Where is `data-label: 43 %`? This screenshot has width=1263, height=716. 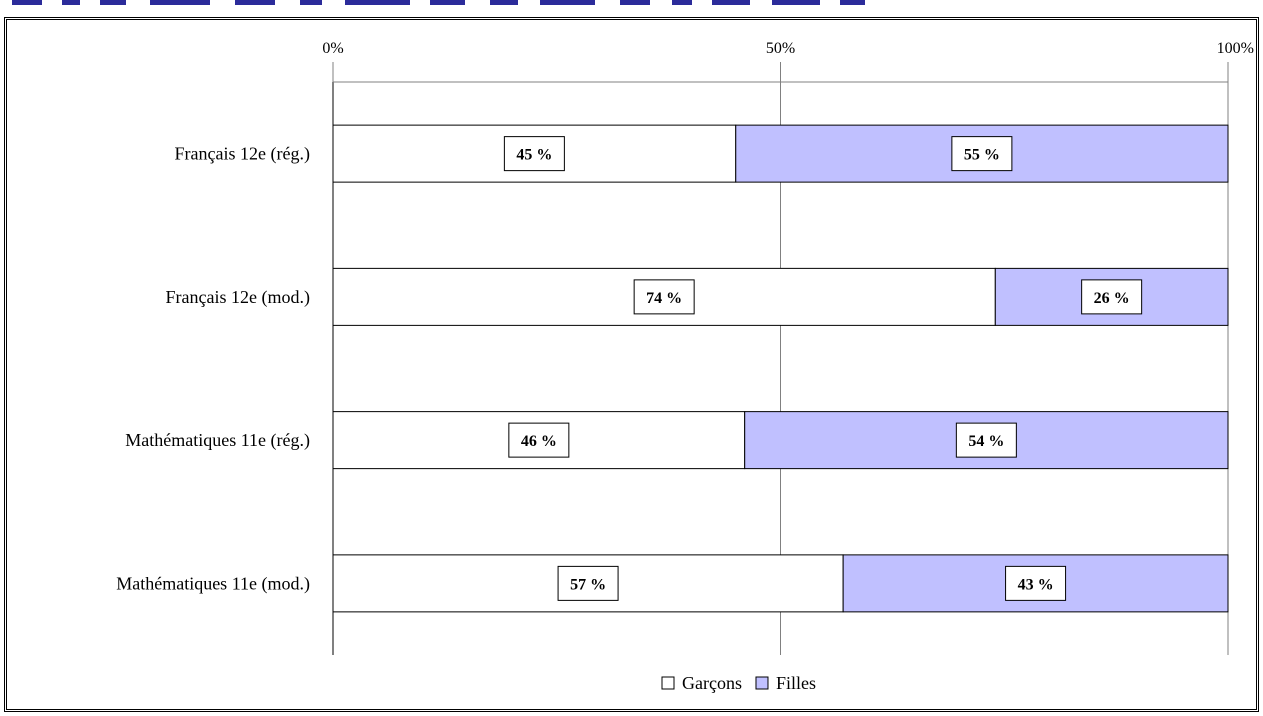
data-label: 43 % is located at coordinates (1036, 583).